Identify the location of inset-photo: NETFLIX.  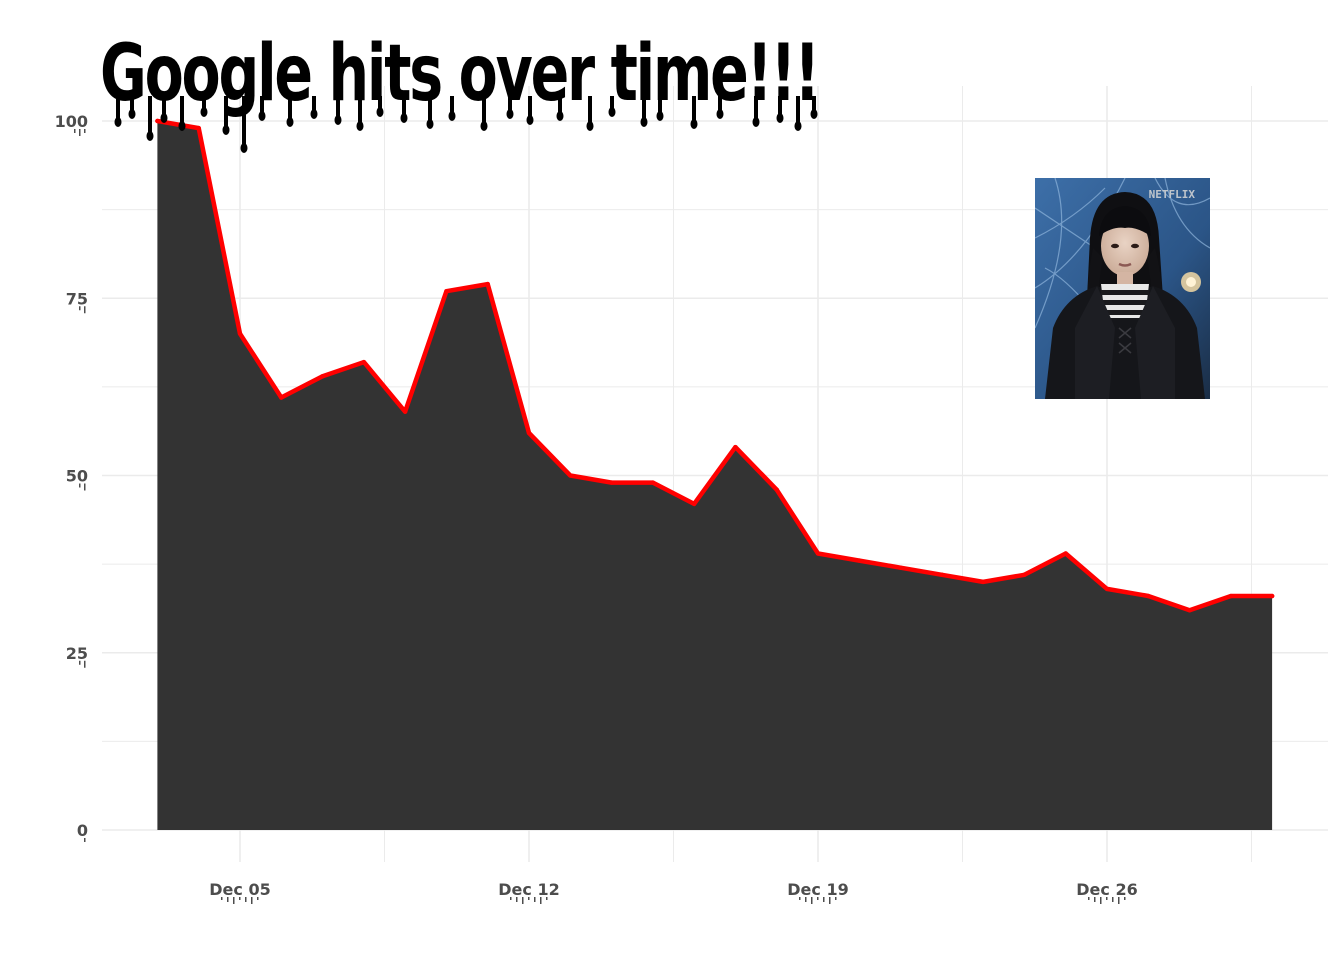
(1122, 288).